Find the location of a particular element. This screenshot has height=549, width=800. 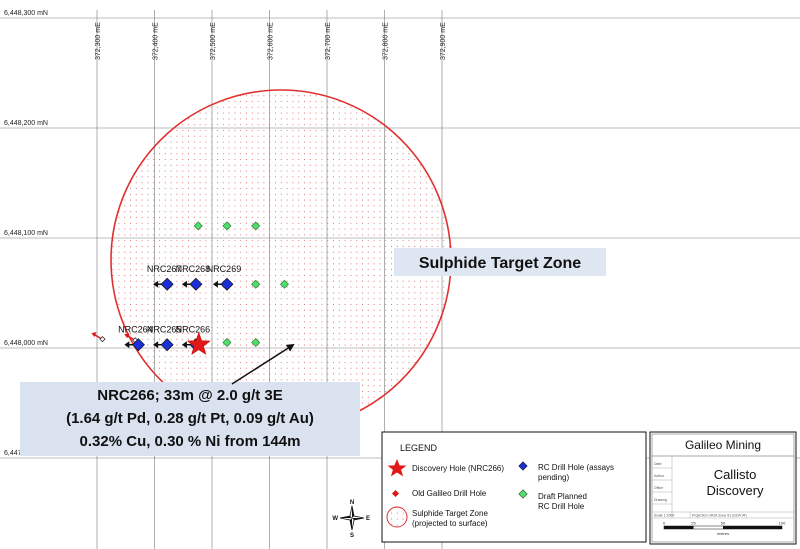

scale-tick-label: 0 is located at coordinates (664, 523).